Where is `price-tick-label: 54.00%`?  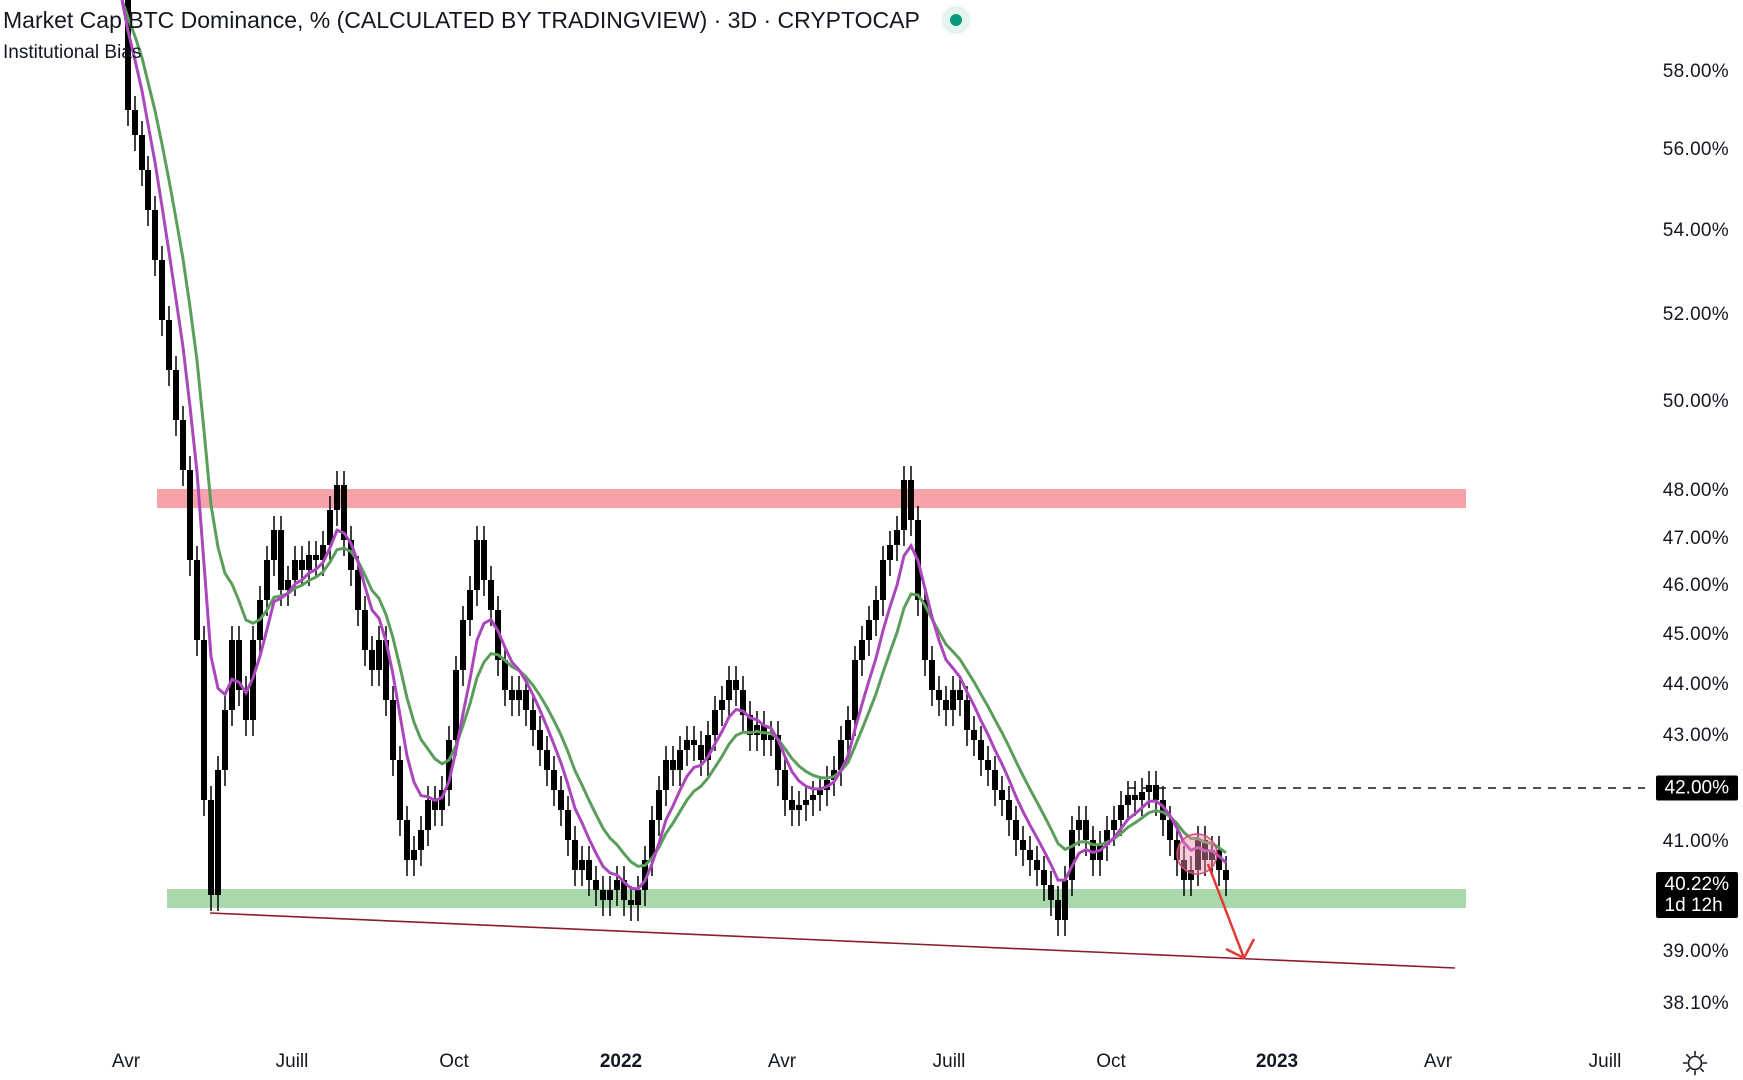
price-tick-label: 54.00% is located at coordinates (1695, 230).